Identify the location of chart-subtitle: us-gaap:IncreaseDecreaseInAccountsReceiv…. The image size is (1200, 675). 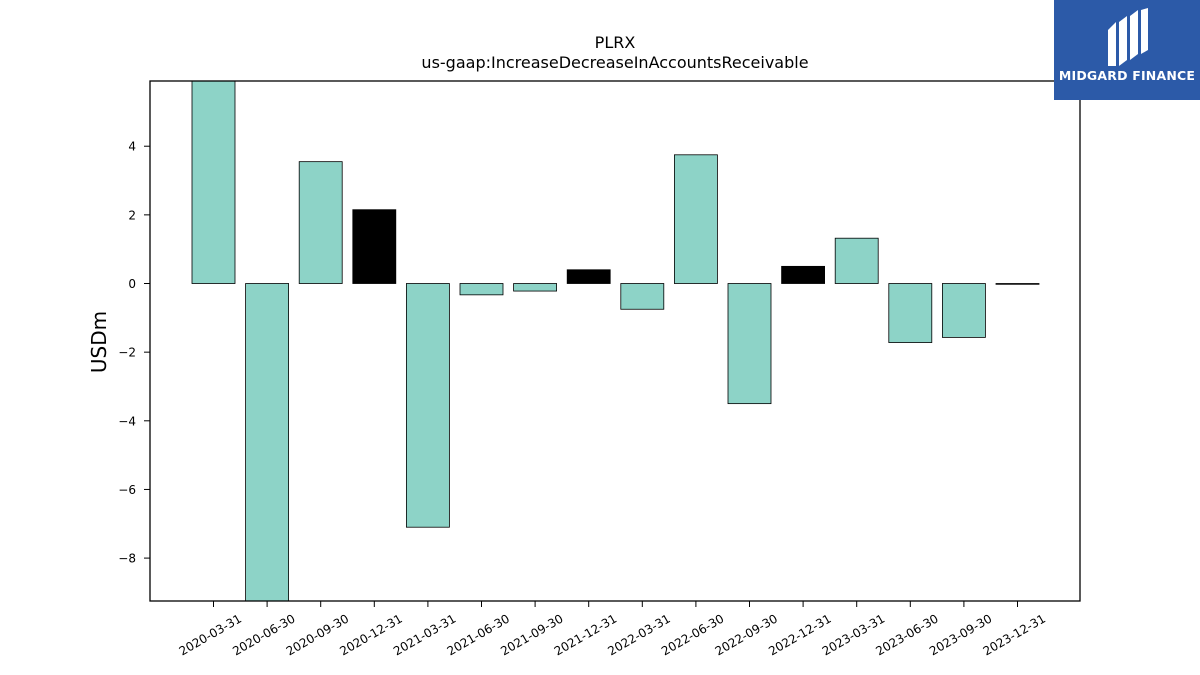
(614, 62).